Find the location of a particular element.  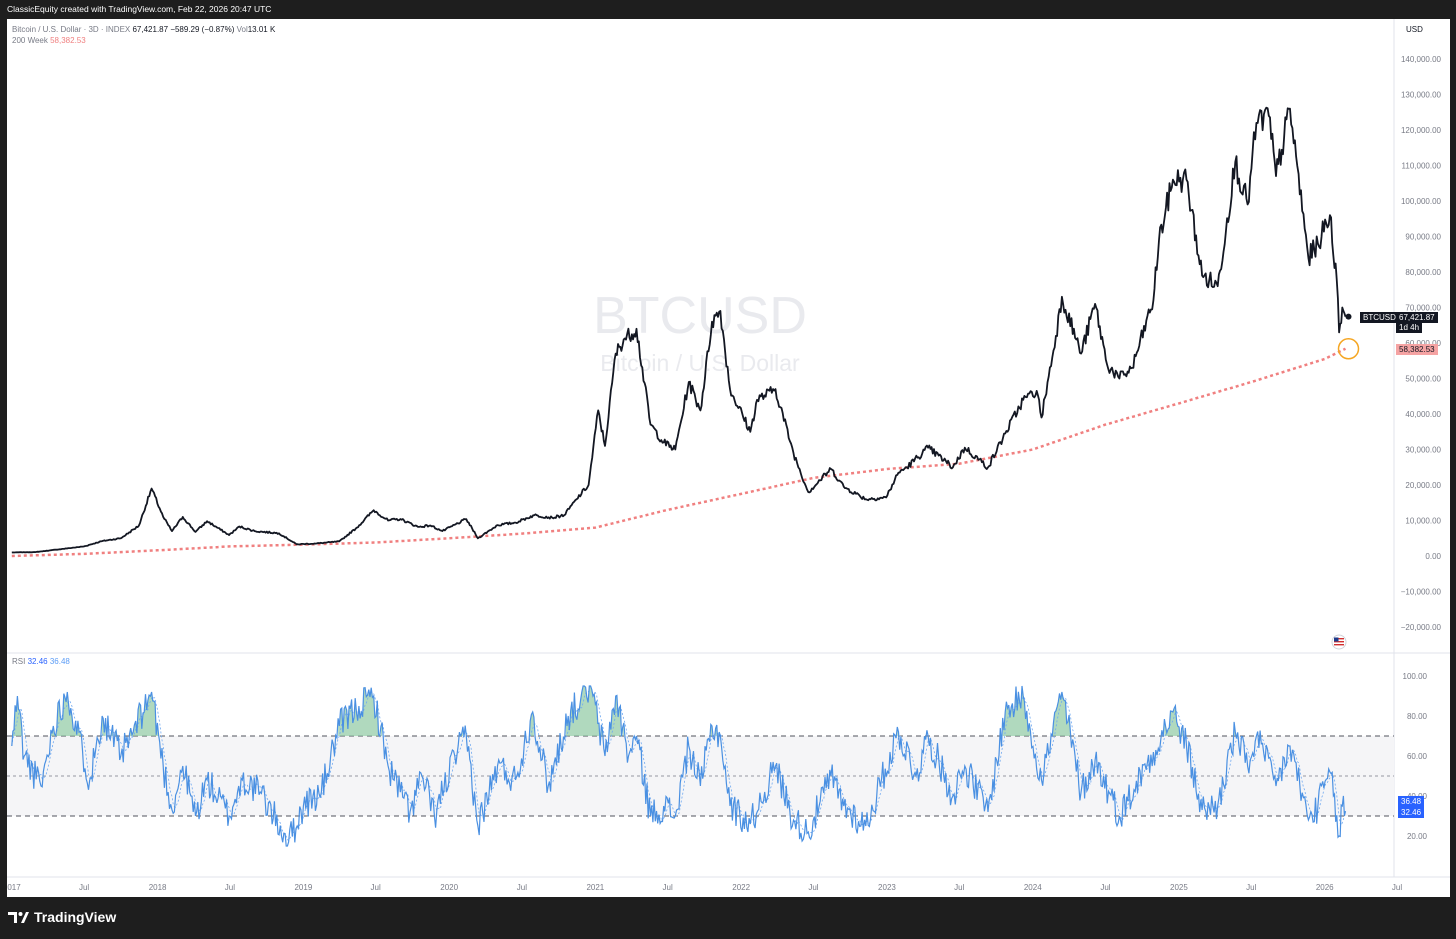

rsi-tick-label: 60.00 is located at coordinates (1417, 756).